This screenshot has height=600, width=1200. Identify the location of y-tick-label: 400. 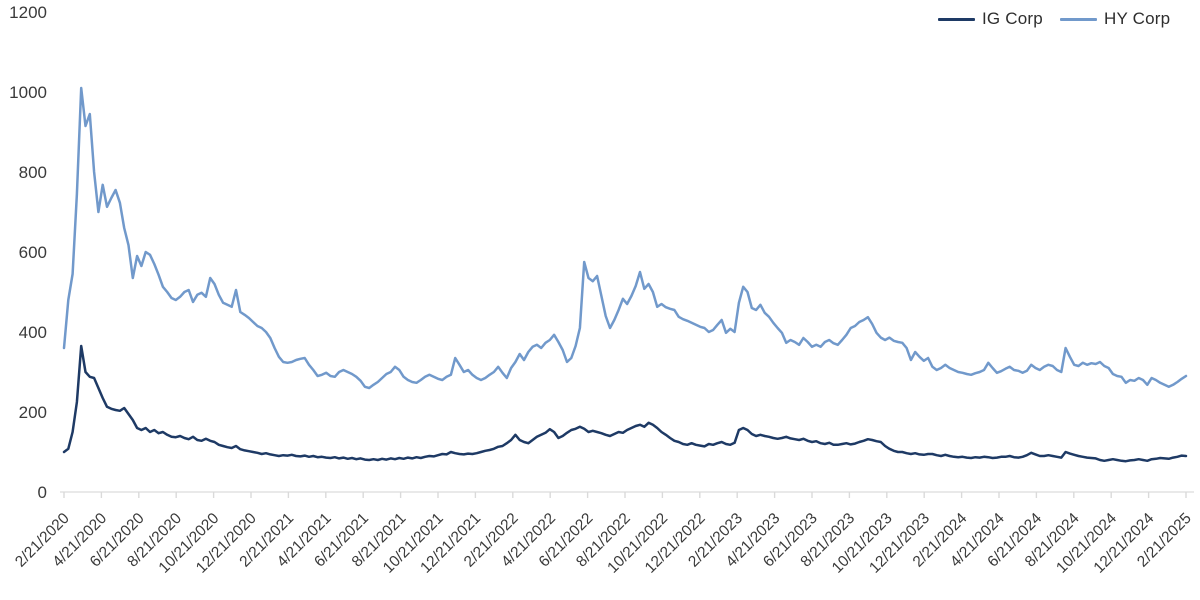
(33, 332).